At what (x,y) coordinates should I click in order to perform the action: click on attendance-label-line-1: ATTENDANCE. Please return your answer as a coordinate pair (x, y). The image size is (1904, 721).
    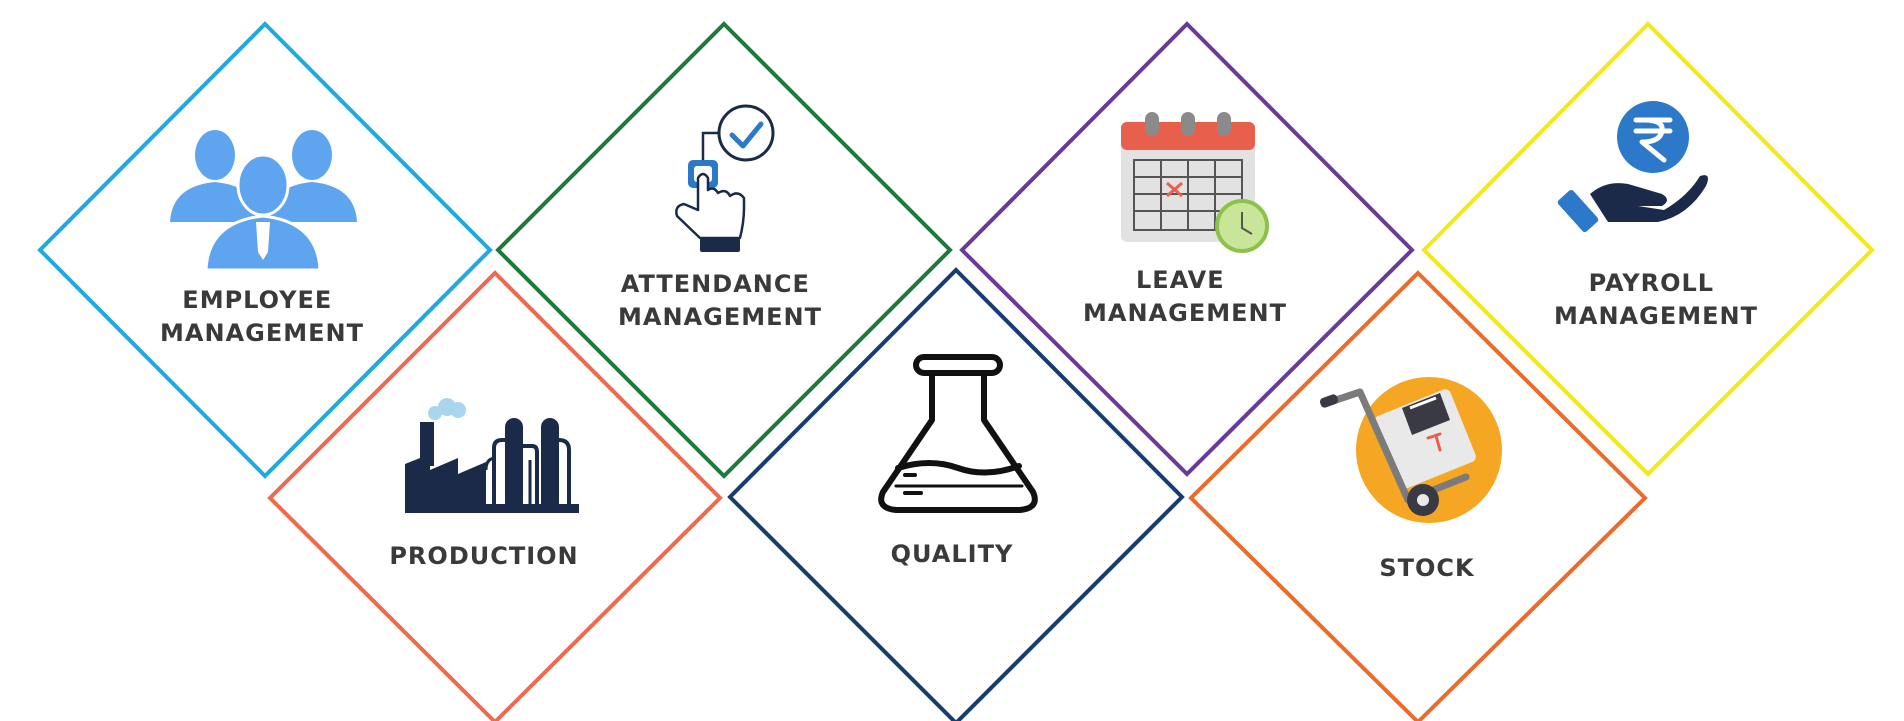
    Looking at the image, I should click on (715, 284).